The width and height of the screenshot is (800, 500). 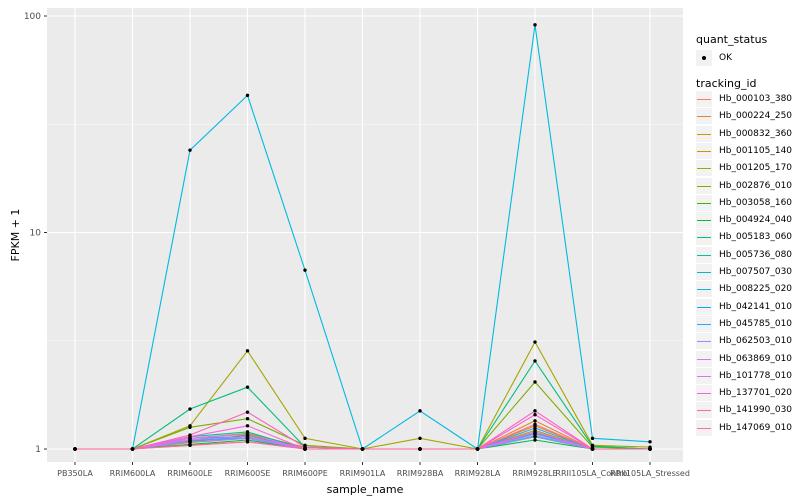 I want to click on x-tick-label: RRIM928LE, so click(x=534, y=473).